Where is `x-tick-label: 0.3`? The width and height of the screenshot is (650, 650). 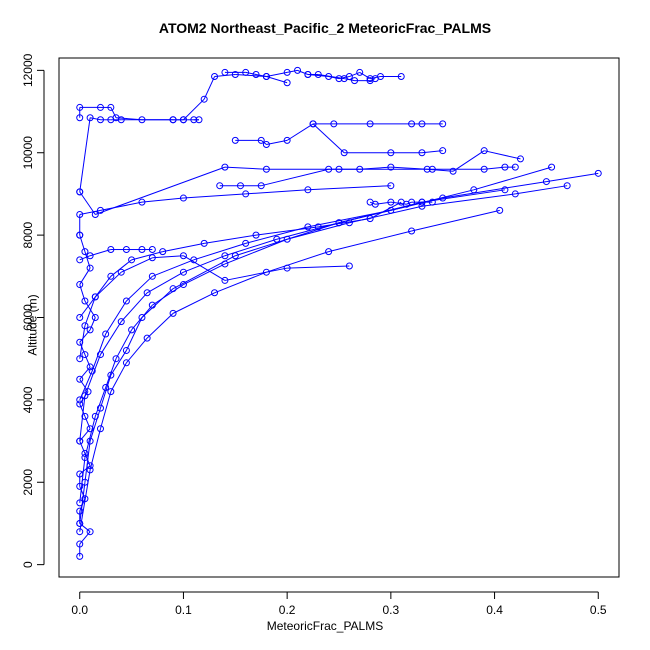 x-tick-label: 0.3 is located at coordinates (391, 610).